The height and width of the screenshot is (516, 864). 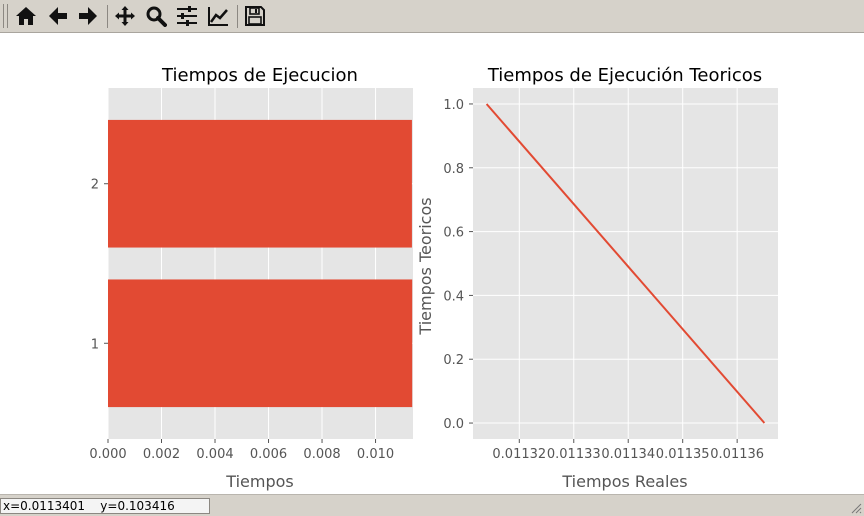 I want to click on toolbar-grip, so click(x=5, y=16).